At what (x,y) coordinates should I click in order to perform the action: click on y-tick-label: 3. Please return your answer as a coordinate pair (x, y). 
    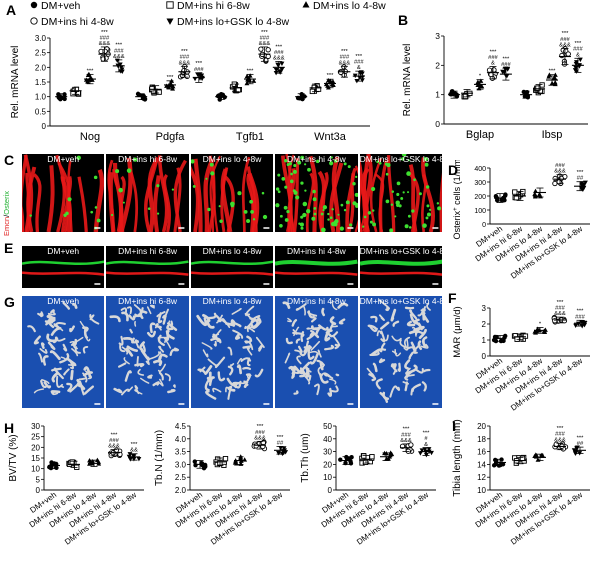
    Looking at the image, I should click on (484, 308).